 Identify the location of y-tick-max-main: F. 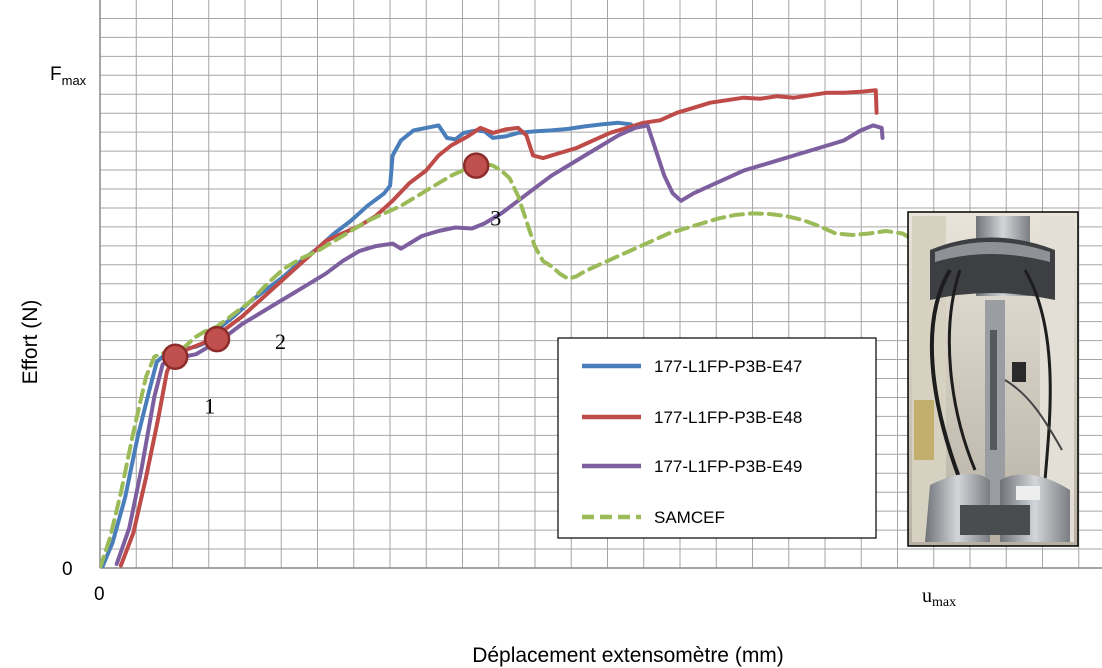
(56, 74).